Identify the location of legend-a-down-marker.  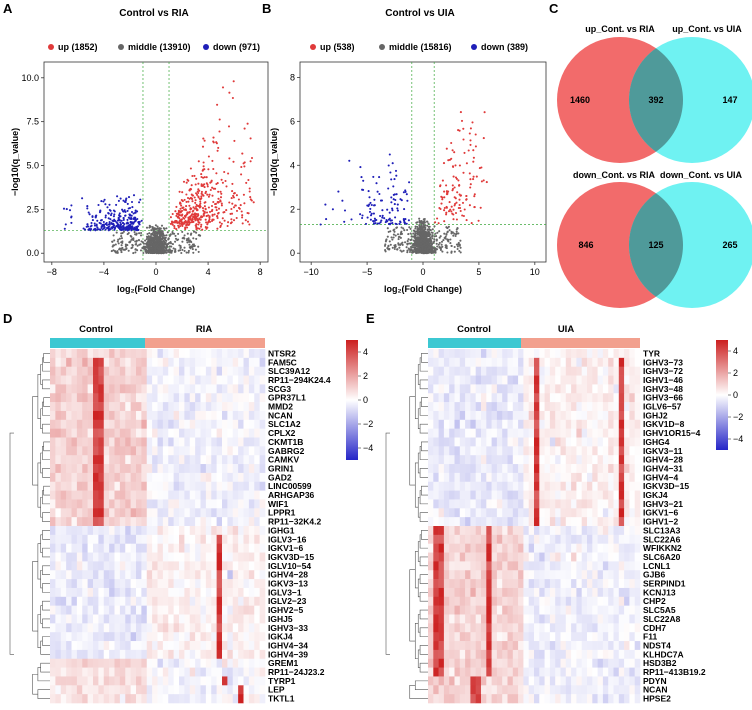
(206, 47).